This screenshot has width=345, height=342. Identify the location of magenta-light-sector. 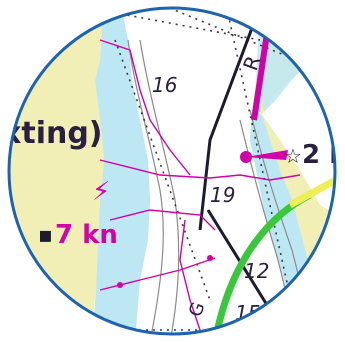
(267, 155).